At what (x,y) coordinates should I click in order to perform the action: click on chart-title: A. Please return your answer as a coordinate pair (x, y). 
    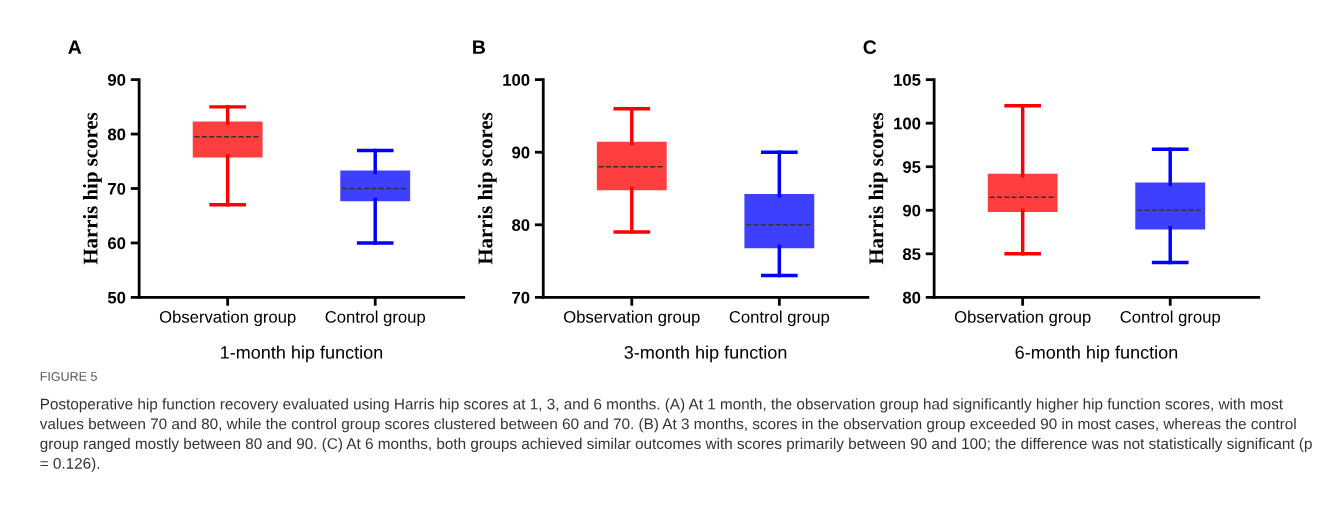
    Looking at the image, I should click on (75, 47).